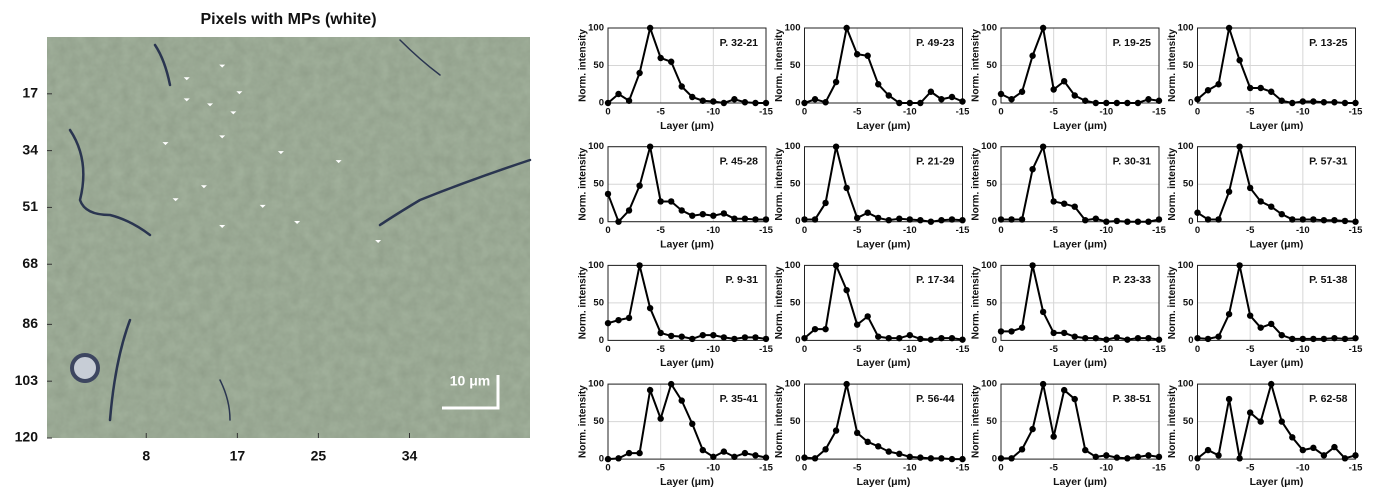  What do you see at coordinates (30, 93) in the screenshot?
I see `y-tick-label: 17` at bounding box center [30, 93].